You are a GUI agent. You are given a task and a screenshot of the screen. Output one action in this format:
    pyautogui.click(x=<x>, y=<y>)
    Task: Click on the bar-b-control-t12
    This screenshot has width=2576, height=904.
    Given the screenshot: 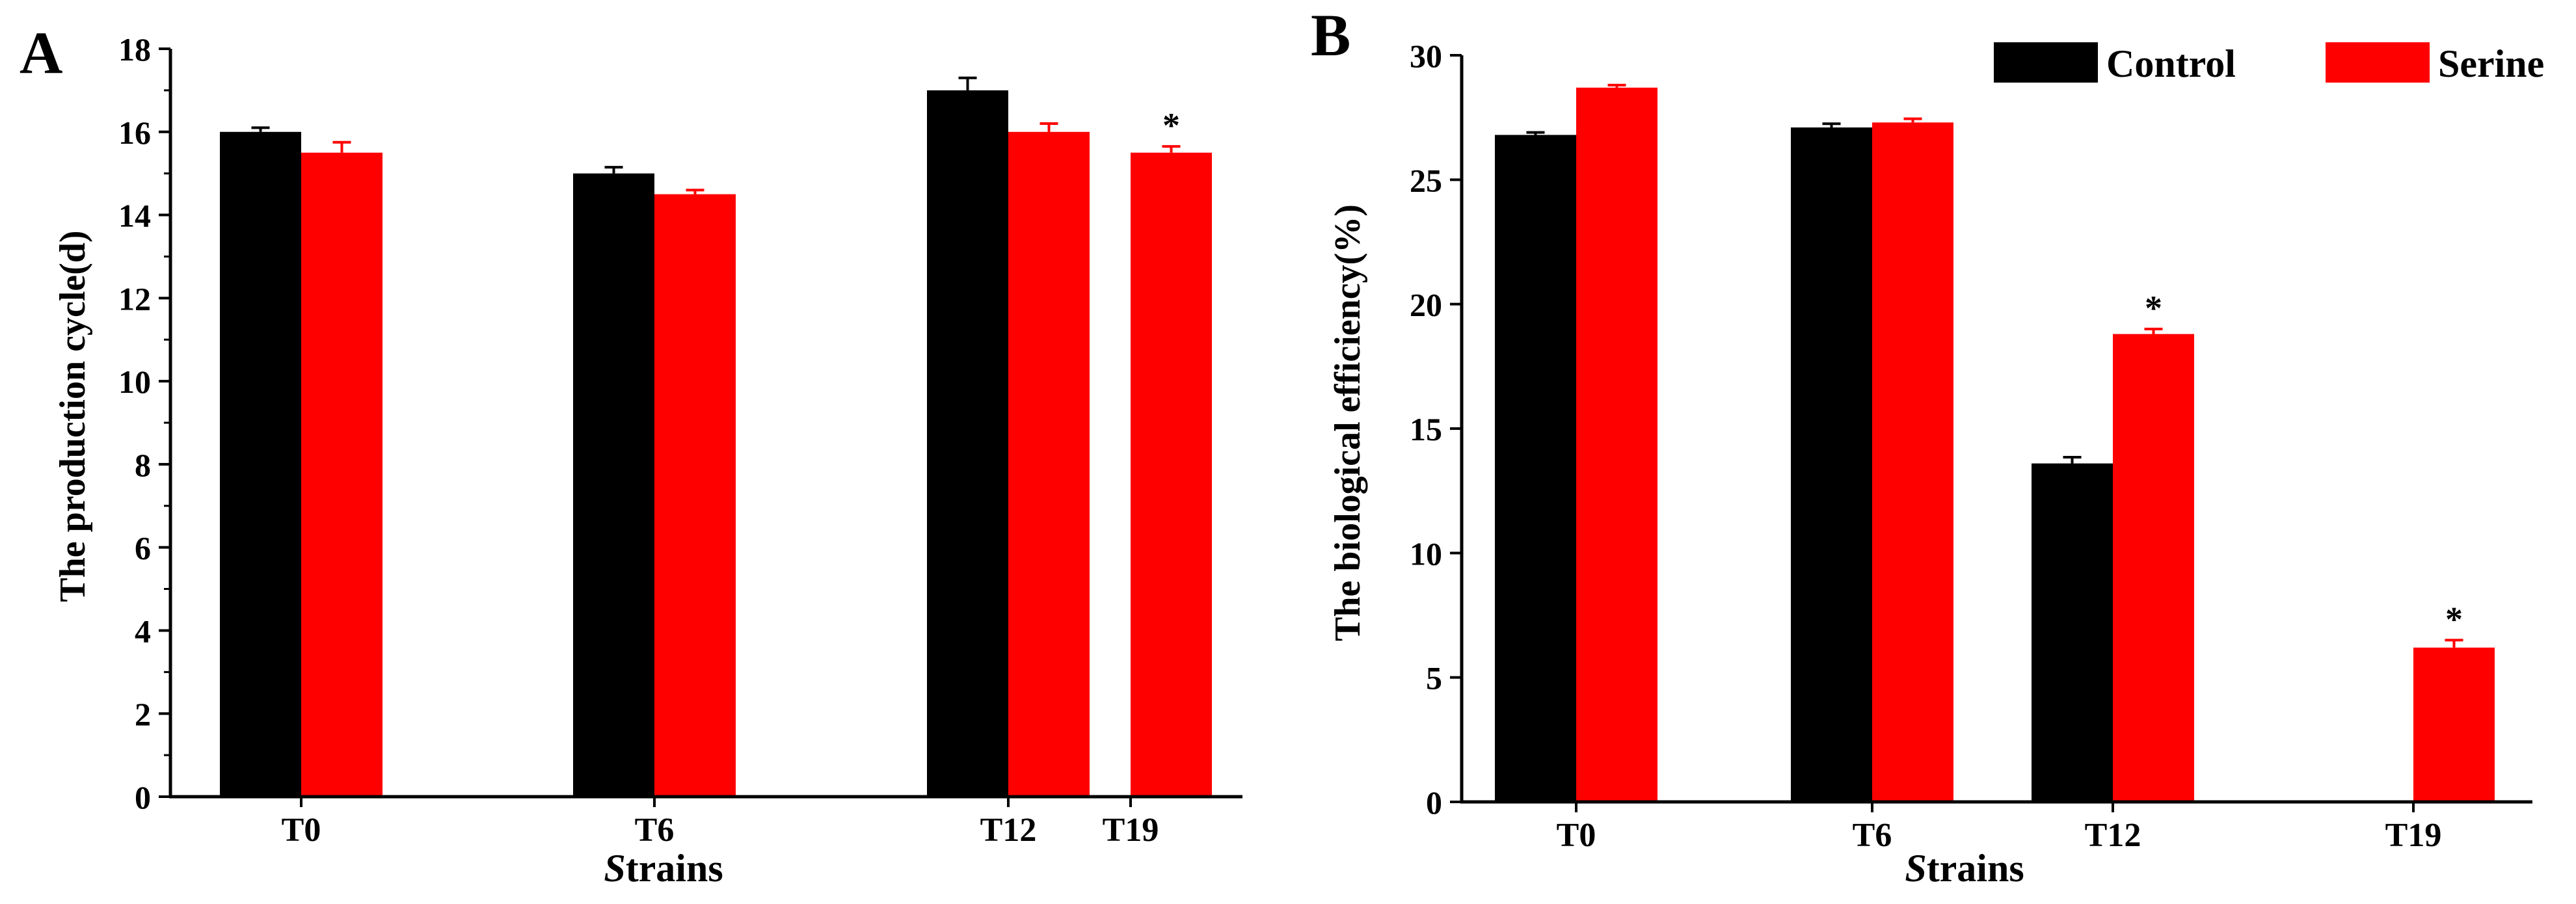 What is the action you would take?
    pyautogui.click(x=2072, y=632)
    